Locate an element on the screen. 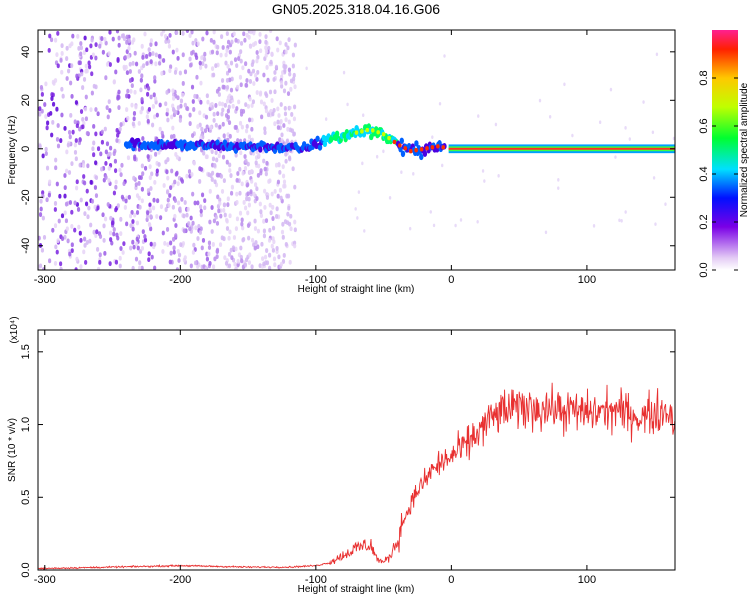  snr-x-label: Height of straight line (km) is located at coordinates (356, 589).